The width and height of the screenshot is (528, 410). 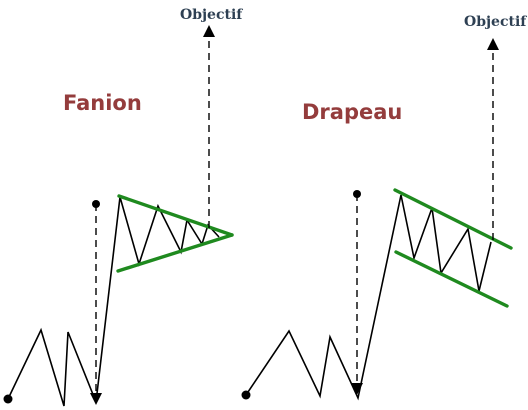 What do you see at coordinates (102, 103) in the screenshot?
I see `pennant-title: Fanion` at bounding box center [102, 103].